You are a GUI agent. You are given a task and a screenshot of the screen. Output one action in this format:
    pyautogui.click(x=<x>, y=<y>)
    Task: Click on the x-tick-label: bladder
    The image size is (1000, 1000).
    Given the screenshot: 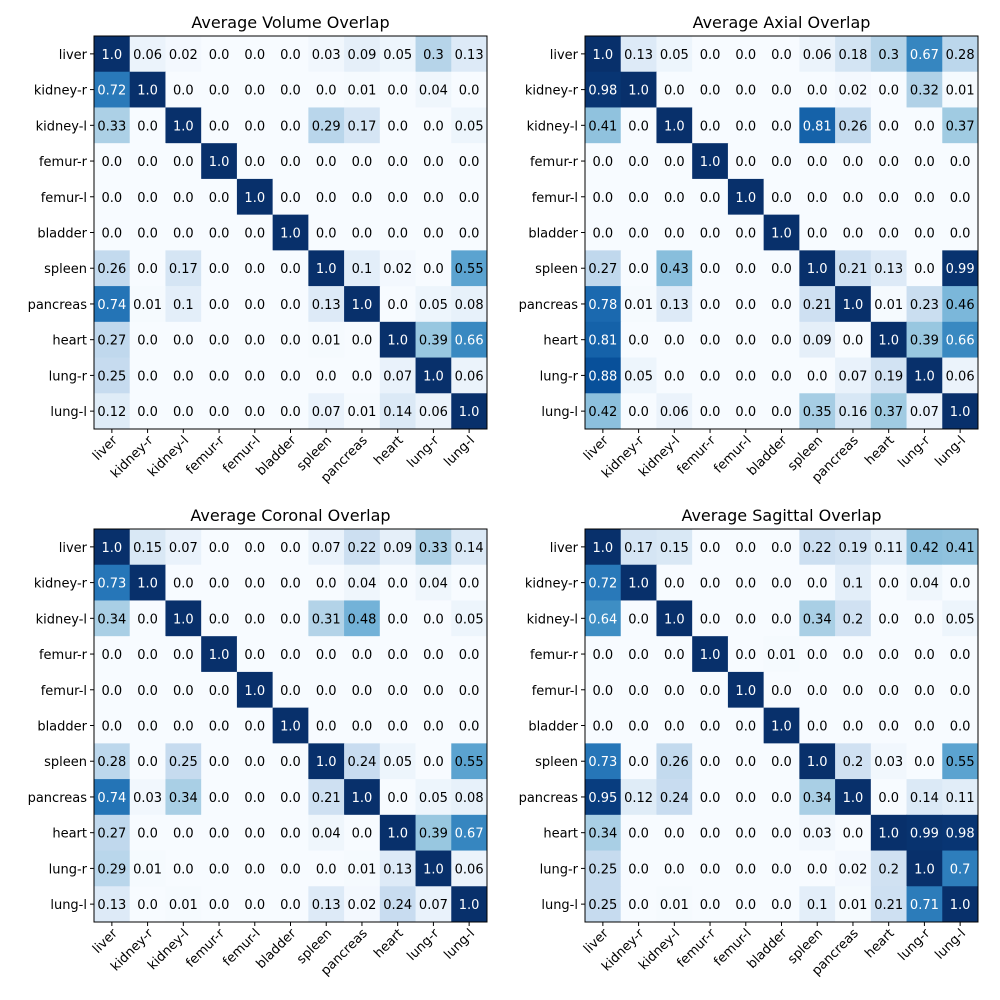 What is the action you would take?
    pyautogui.click(x=277, y=456)
    